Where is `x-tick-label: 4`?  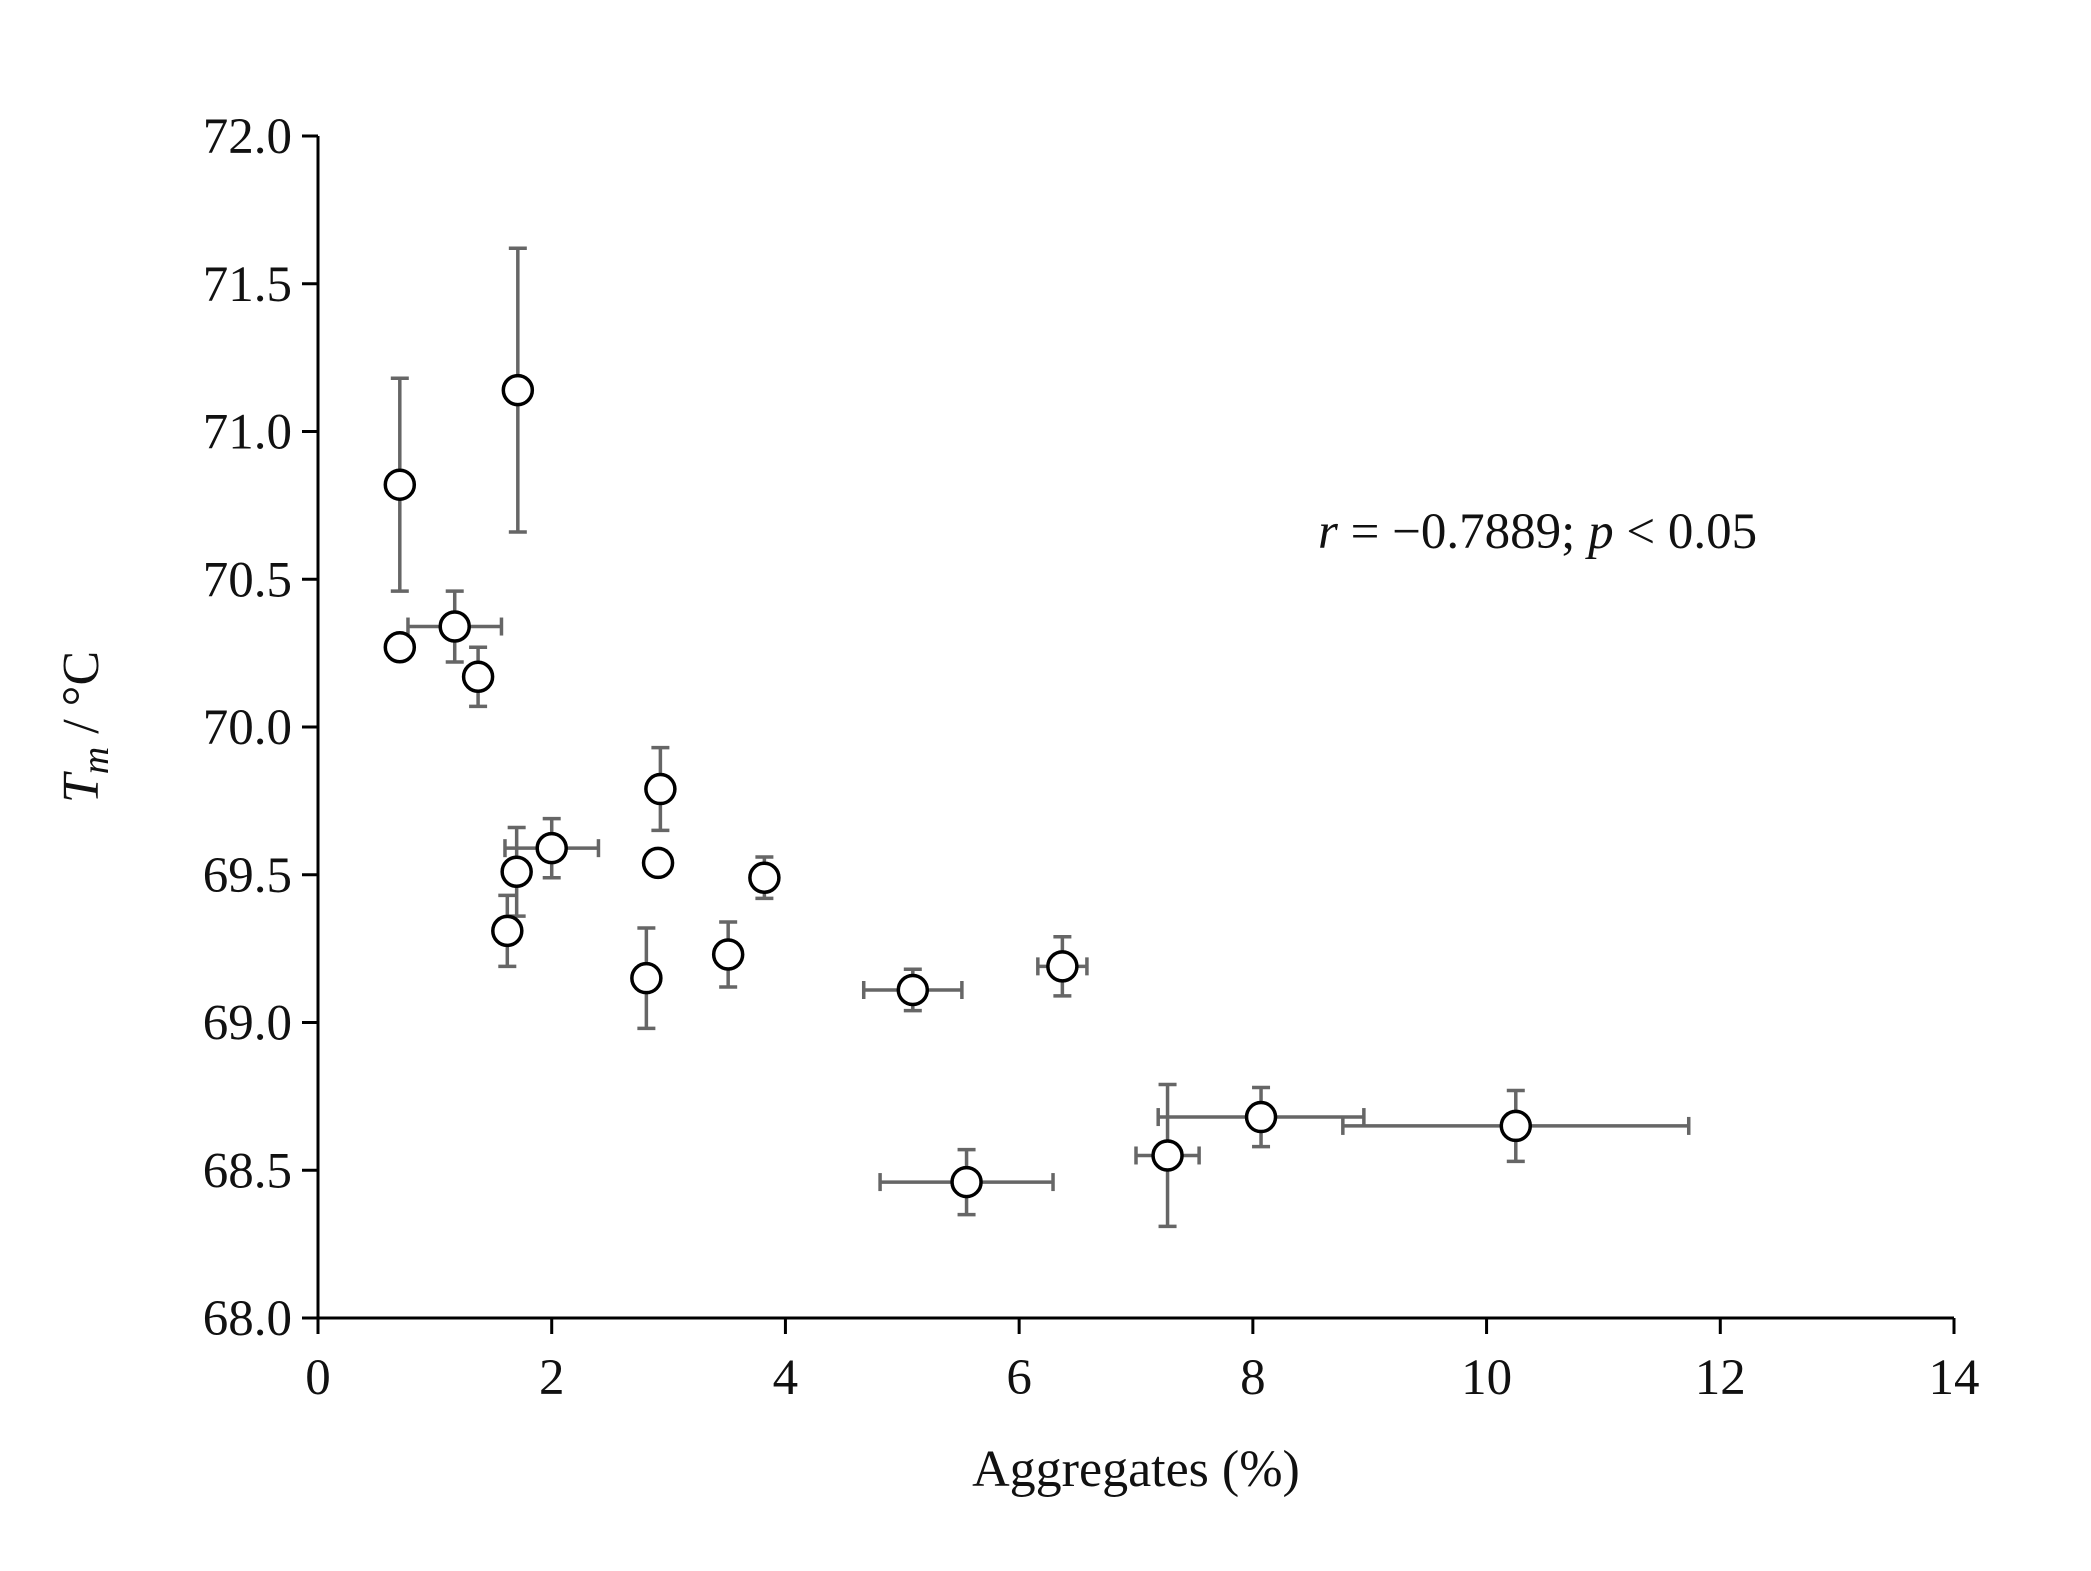
x-tick-label: 4 is located at coordinates (786, 1378).